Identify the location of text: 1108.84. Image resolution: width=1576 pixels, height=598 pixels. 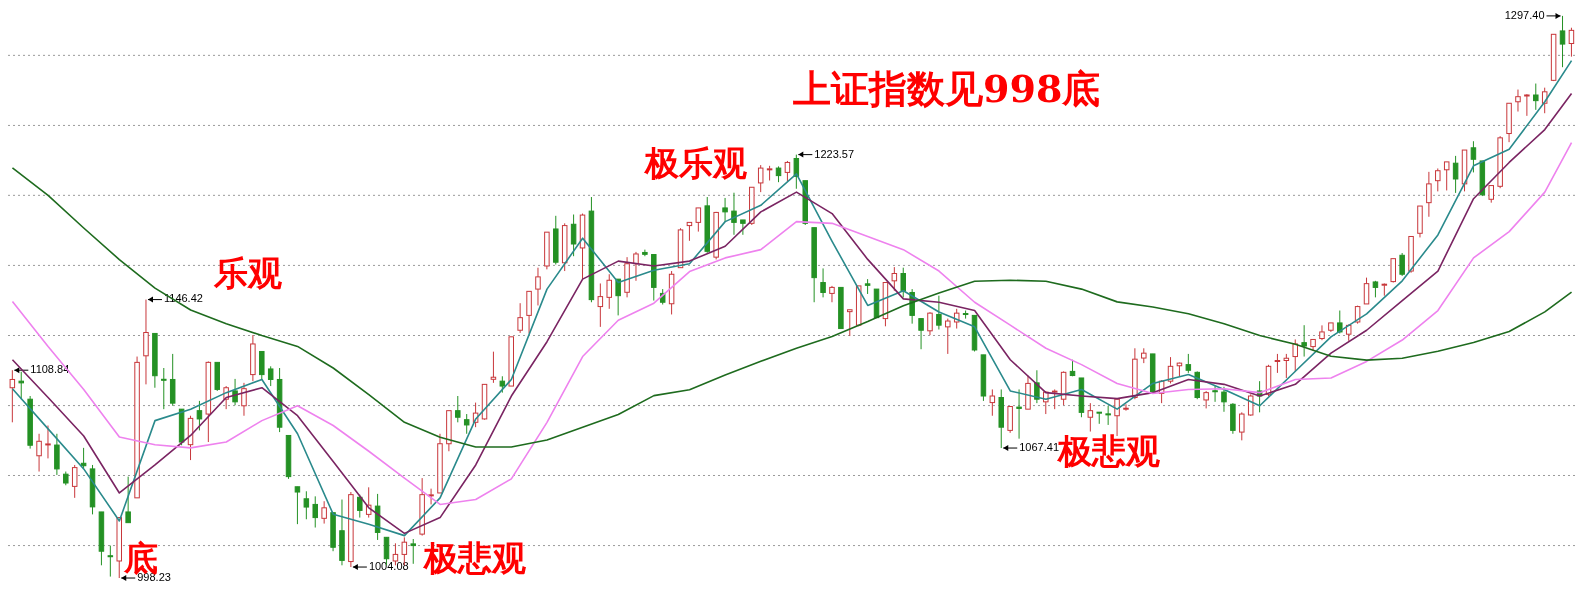
(50, 369).